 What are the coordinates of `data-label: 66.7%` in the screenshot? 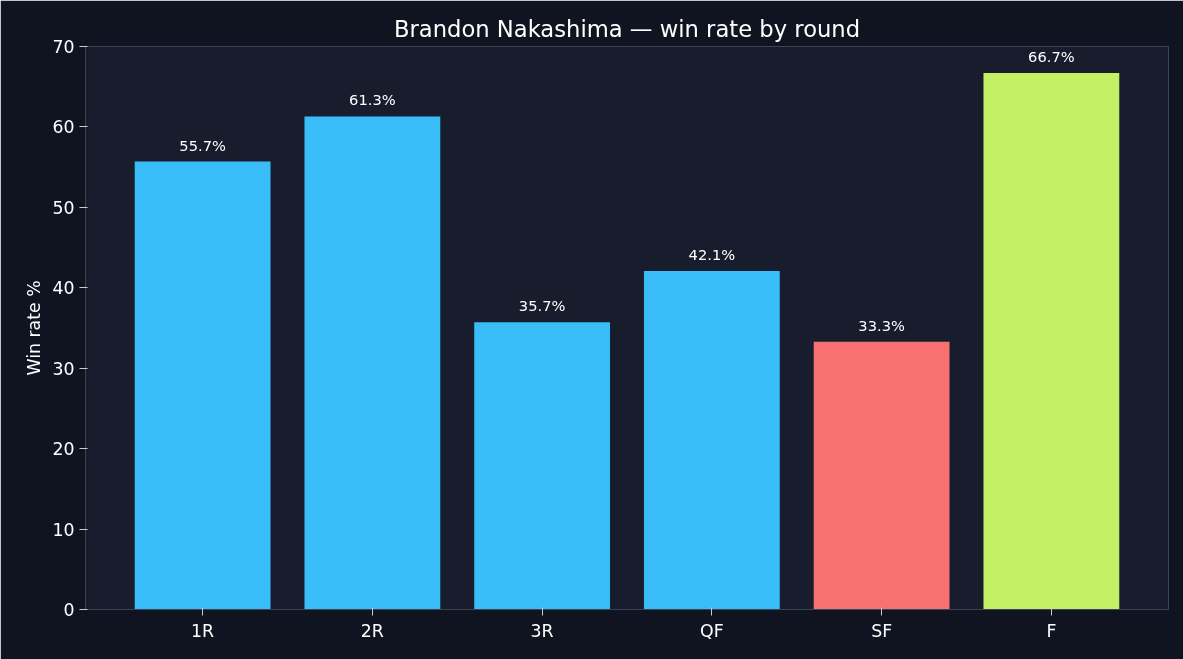 It's located at (1051, 57).